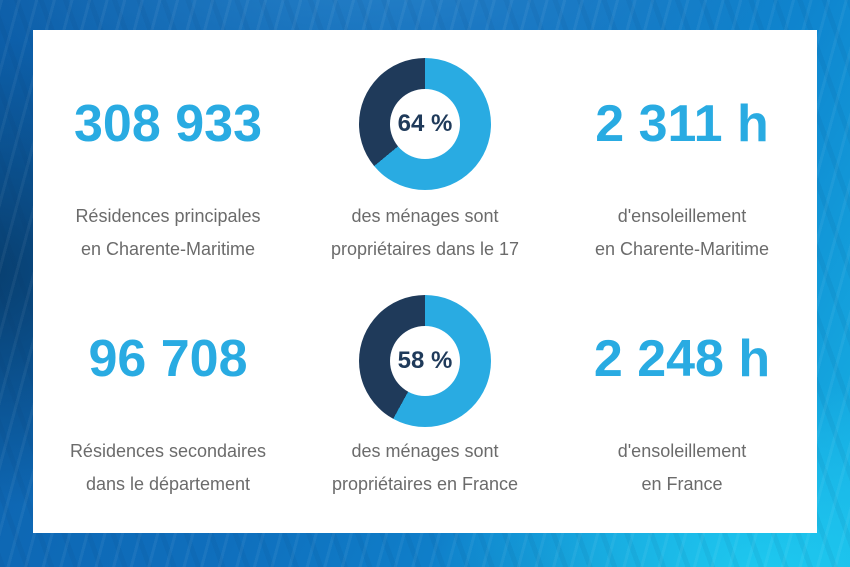 Image resolution: width=850 pixels, height=567 pixels. I want to click on stat-label-line: Résidences secondaires, so click(168, 451).